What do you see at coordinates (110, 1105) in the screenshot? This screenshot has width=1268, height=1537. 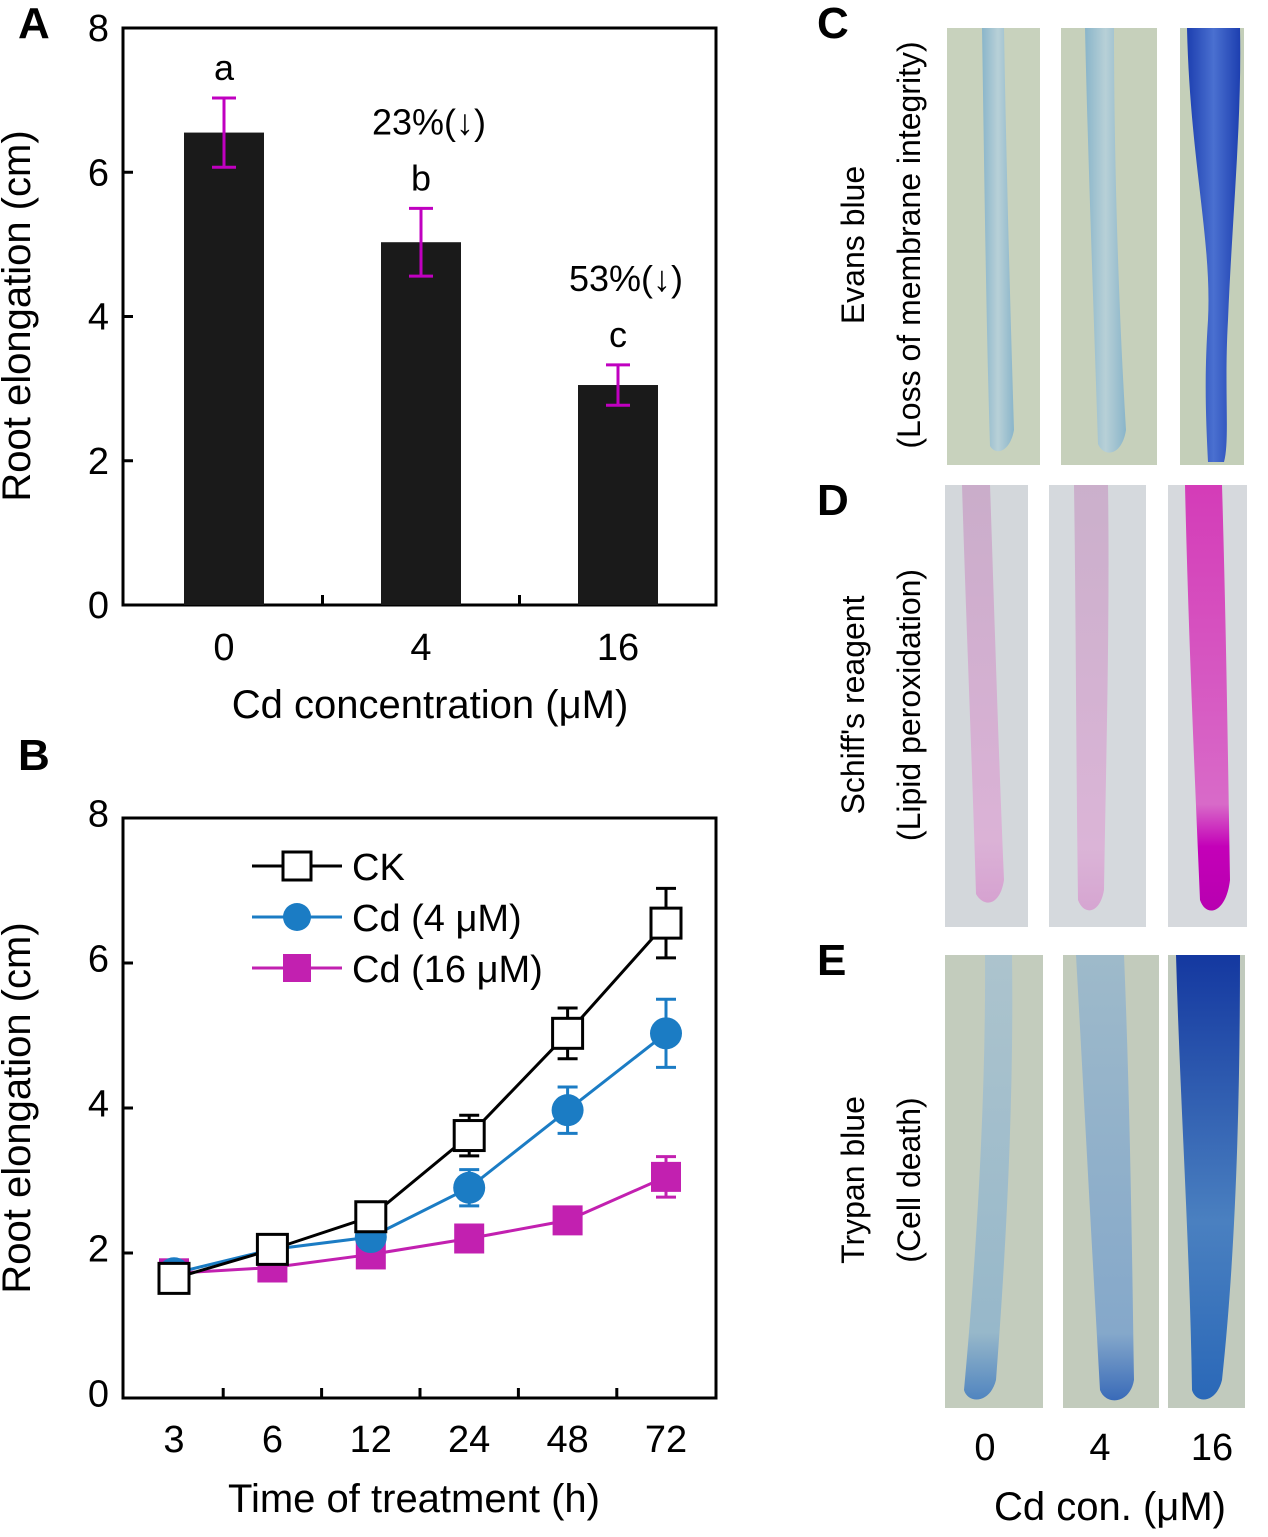 I see `y-axis-b: 0 2 4 6 8` at bounding box center [110, 1105].